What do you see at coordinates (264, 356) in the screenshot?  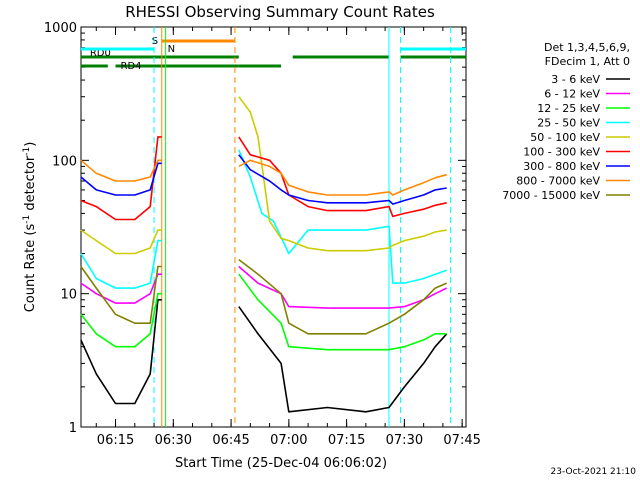 I see `series-line-3-6-kev` at bounding box center [264, 356].